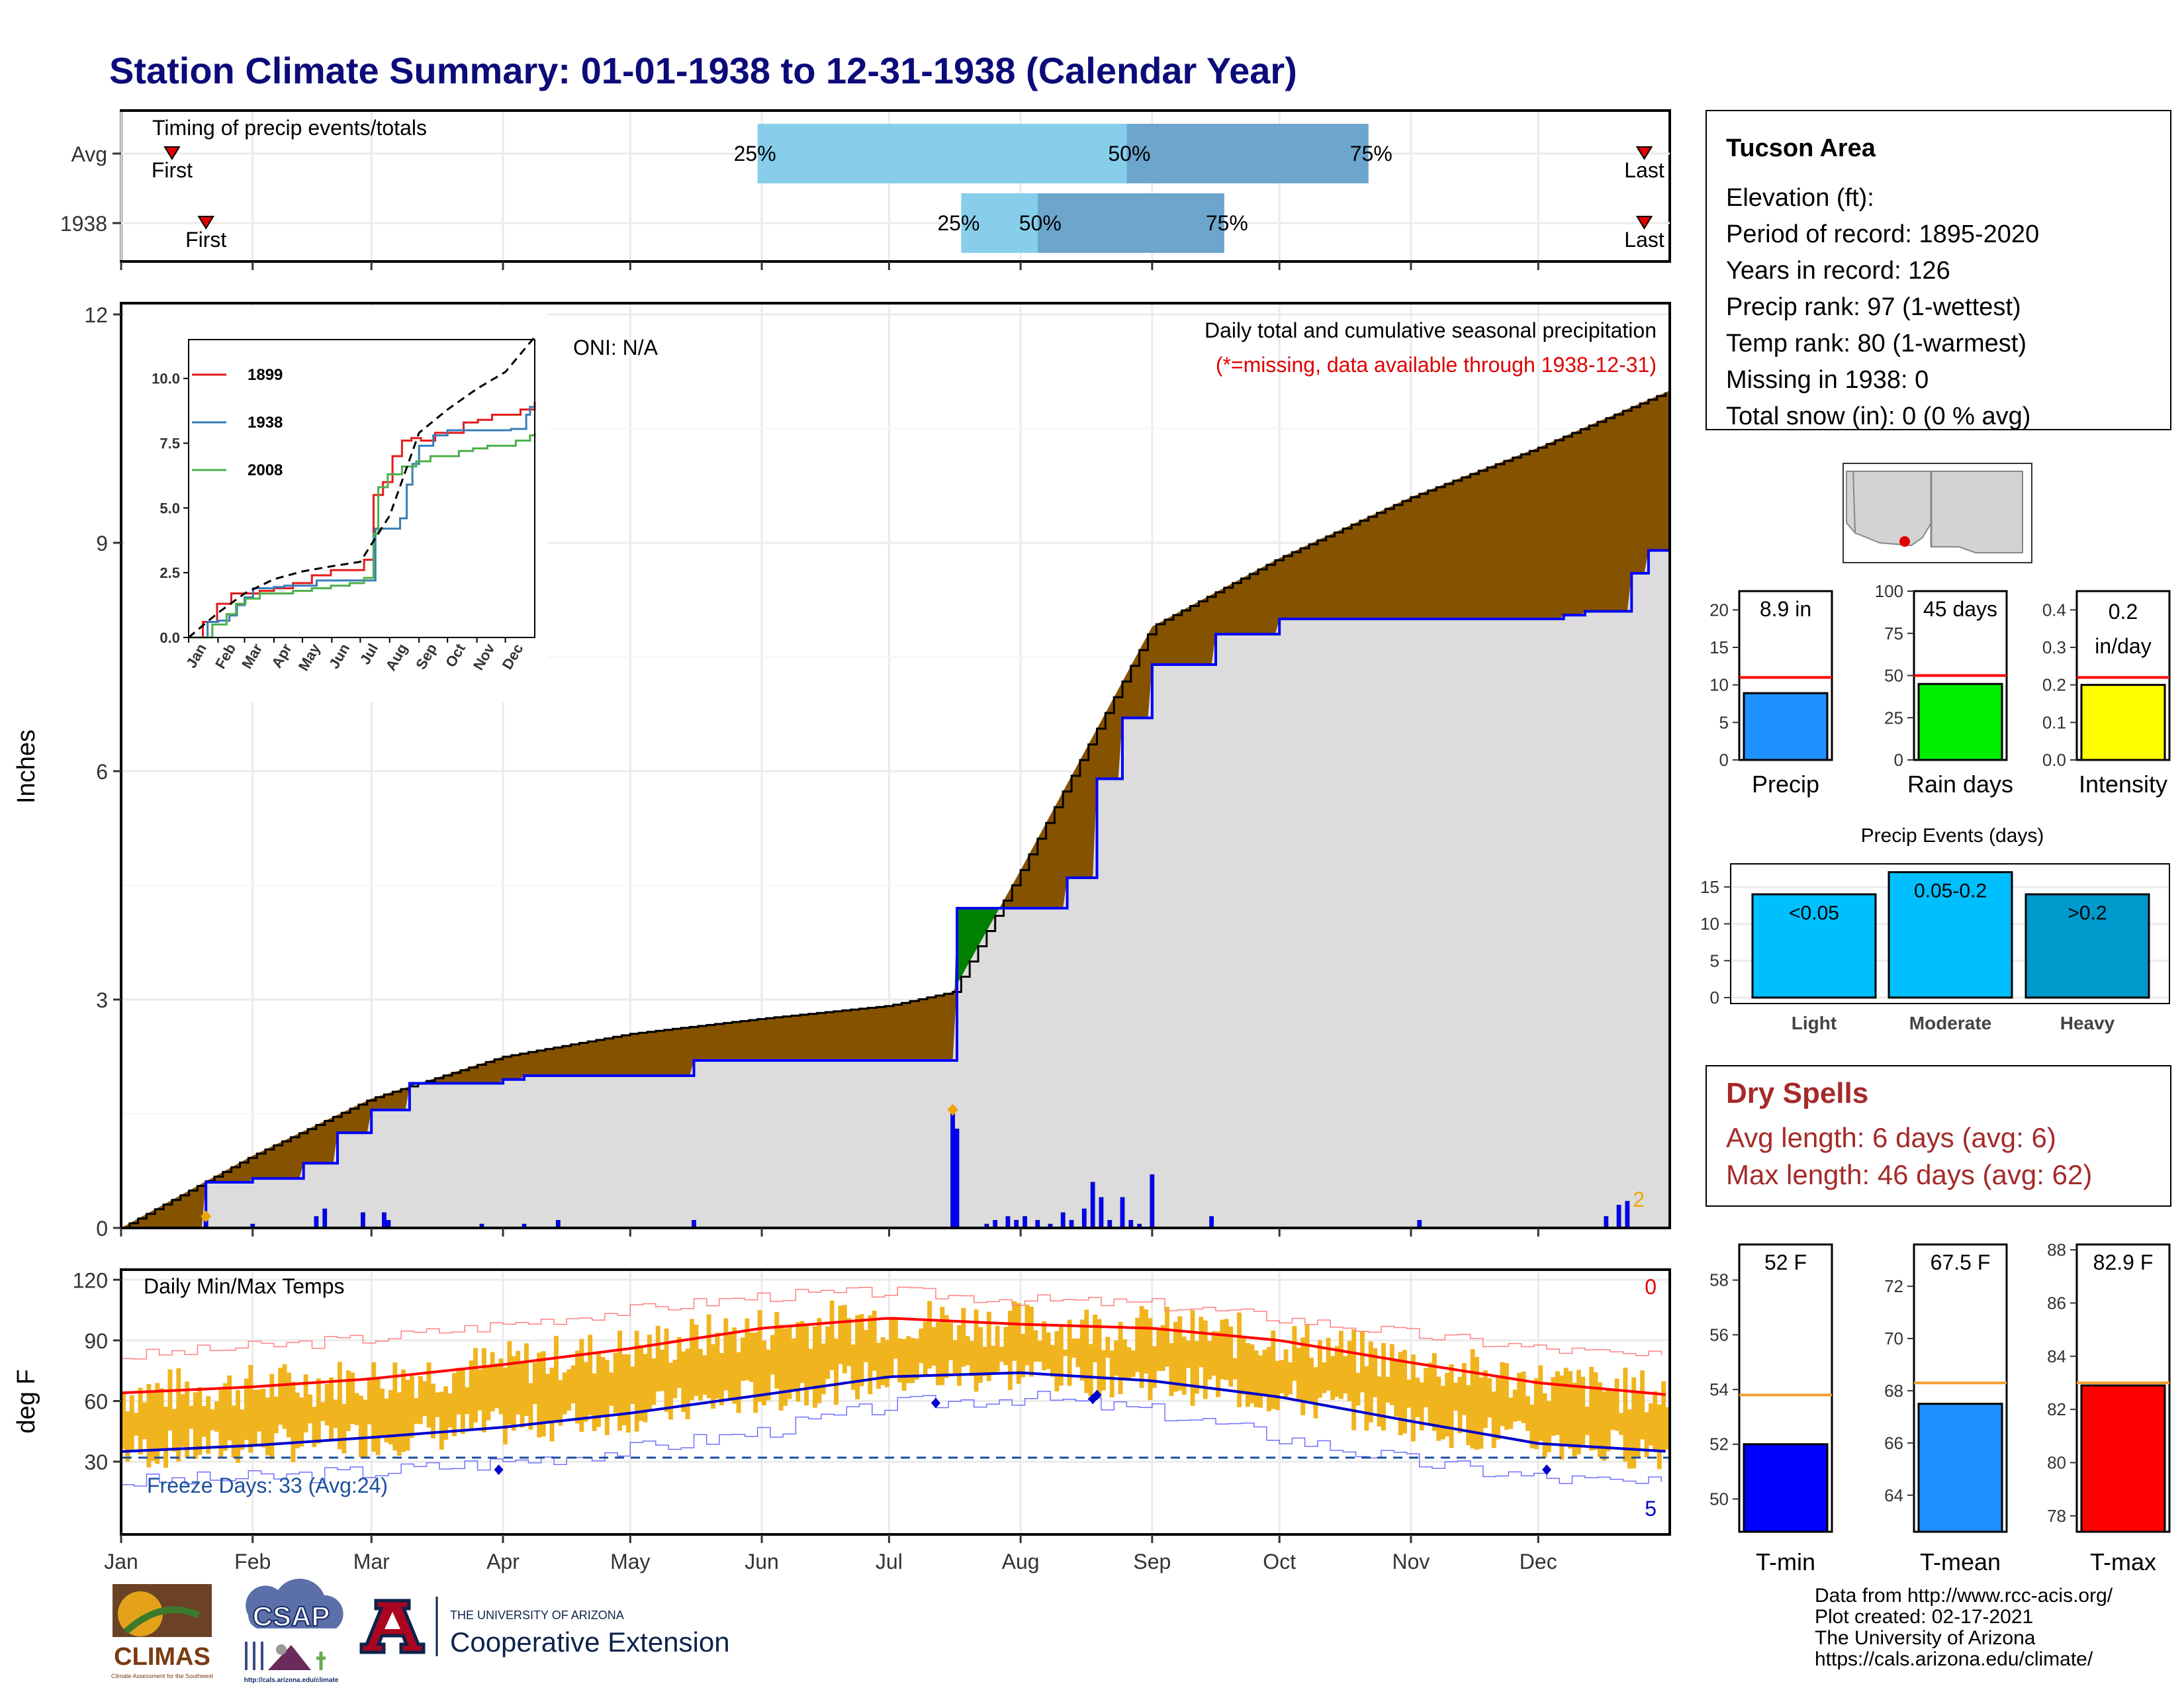 The width and height of the screenshot is (2184, 1688). Describe the element at coordinates (265, 470) in the screenshot. I see `inset-legend-label: 2008` at that location.